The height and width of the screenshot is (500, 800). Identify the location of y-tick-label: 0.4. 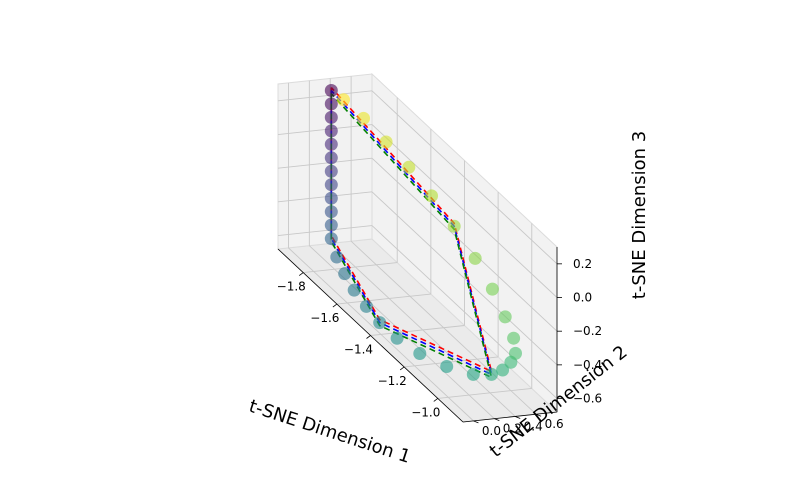
(533, 426).